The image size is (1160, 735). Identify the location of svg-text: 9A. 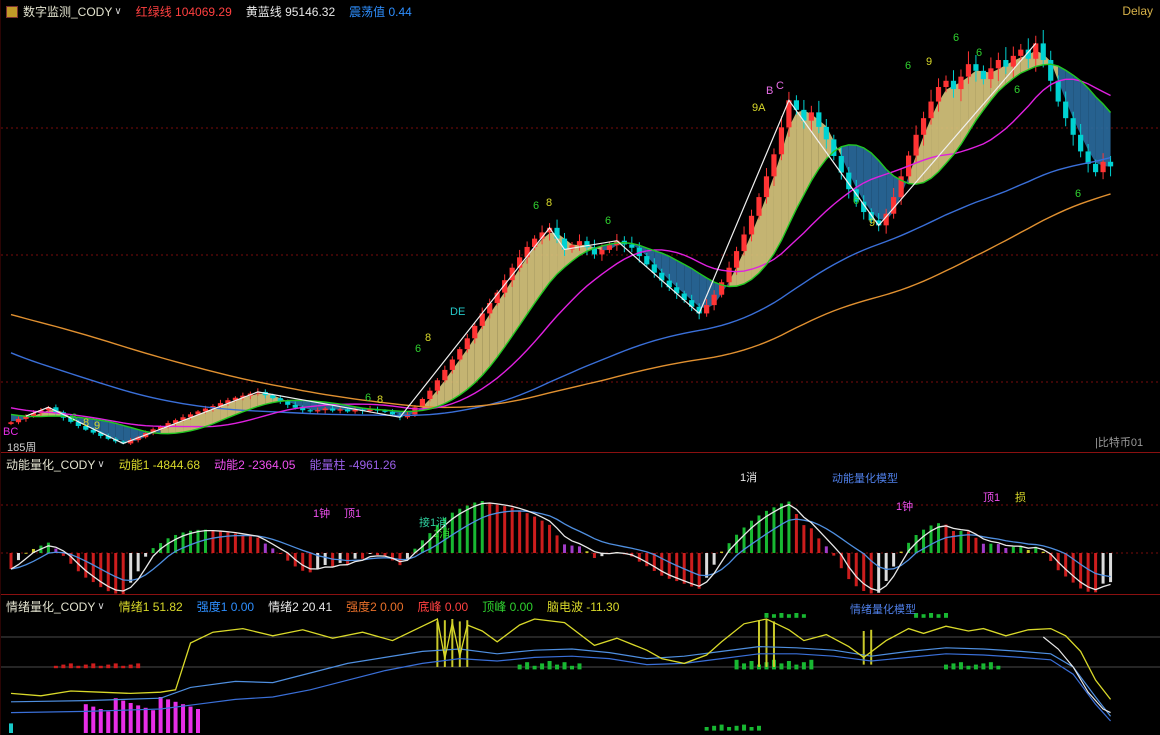
(759, 108).